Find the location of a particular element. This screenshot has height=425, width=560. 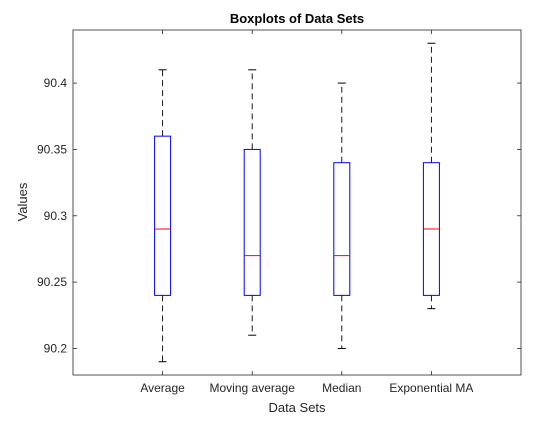

chart-title: Boxplots of Data Sets is located at coordinates (297, 18).